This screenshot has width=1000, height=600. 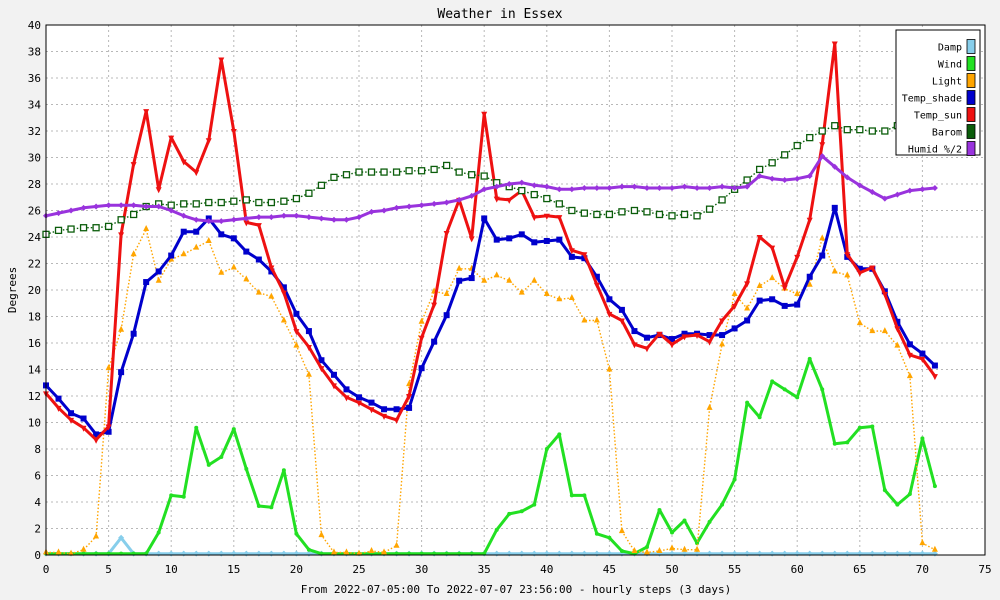 What do you see at coordinates (34, 211) in the screenshot?
I see `y-tick-label: 26` at bounding box center [34, 211].